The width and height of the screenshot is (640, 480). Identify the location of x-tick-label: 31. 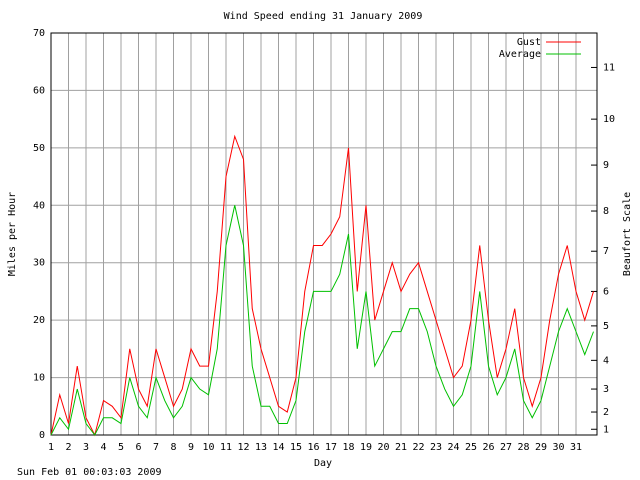
(576, 447).